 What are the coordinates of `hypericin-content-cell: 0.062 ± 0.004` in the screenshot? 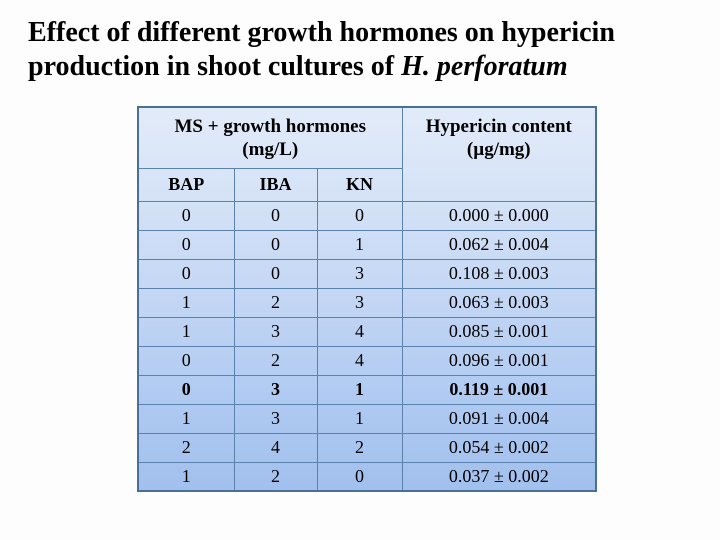 It's located at (499, 244).